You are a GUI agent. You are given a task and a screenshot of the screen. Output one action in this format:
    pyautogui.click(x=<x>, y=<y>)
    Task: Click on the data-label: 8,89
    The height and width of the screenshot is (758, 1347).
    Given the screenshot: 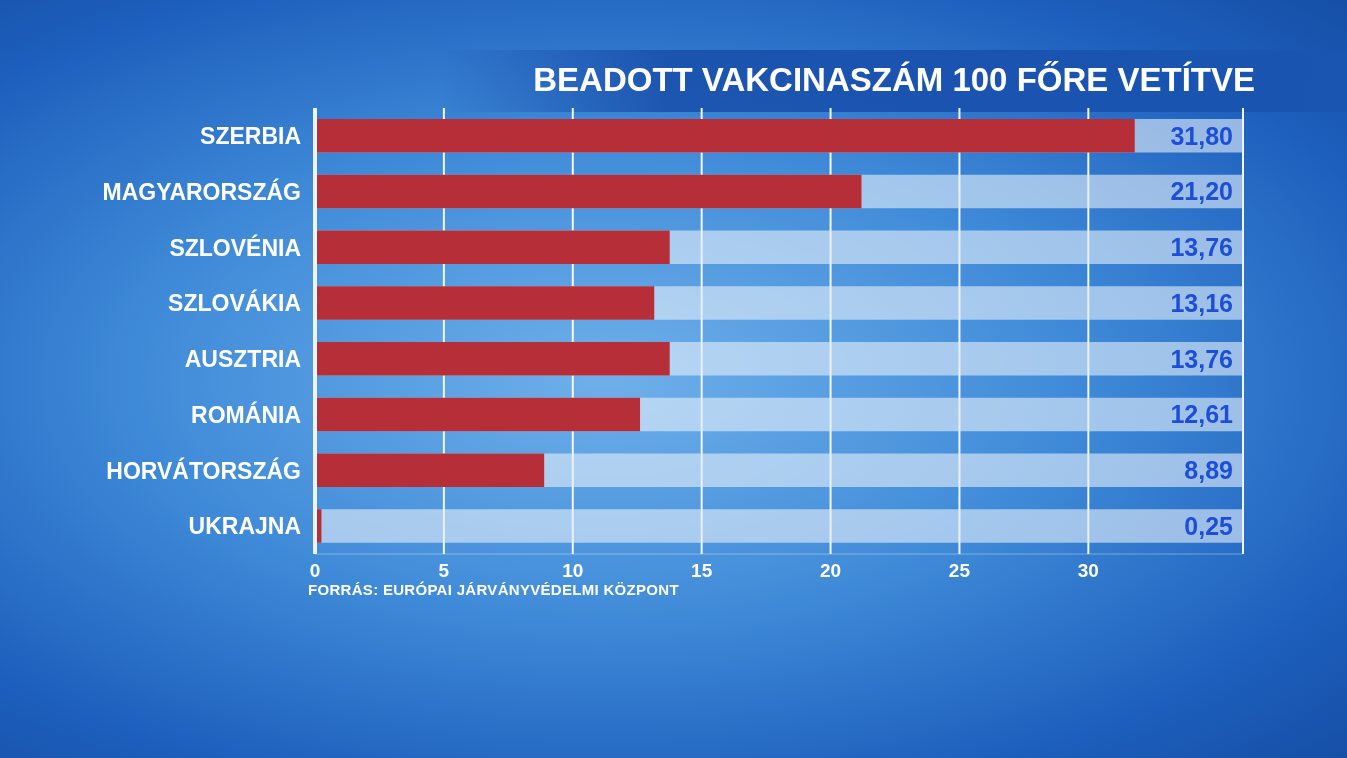 What is the action you would take?
    pyautogui.click(x=1208, y=470)
    